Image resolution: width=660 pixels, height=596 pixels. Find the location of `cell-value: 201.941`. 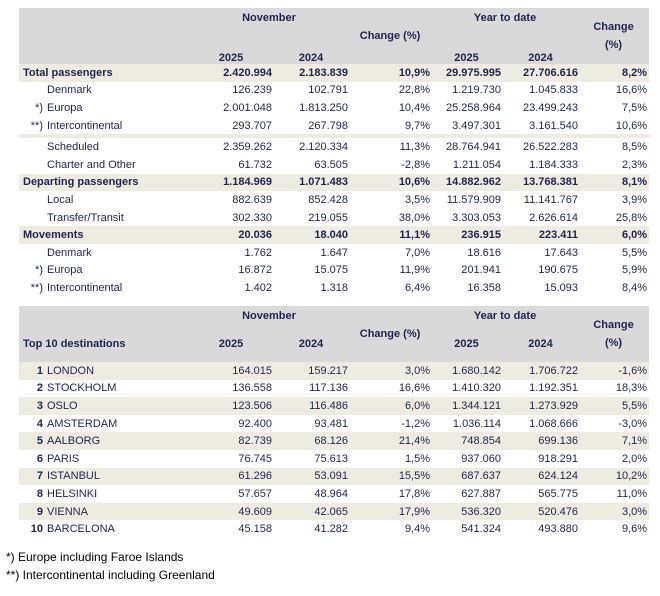

cell-value: 201.941 is located at coordinates (481, 270).